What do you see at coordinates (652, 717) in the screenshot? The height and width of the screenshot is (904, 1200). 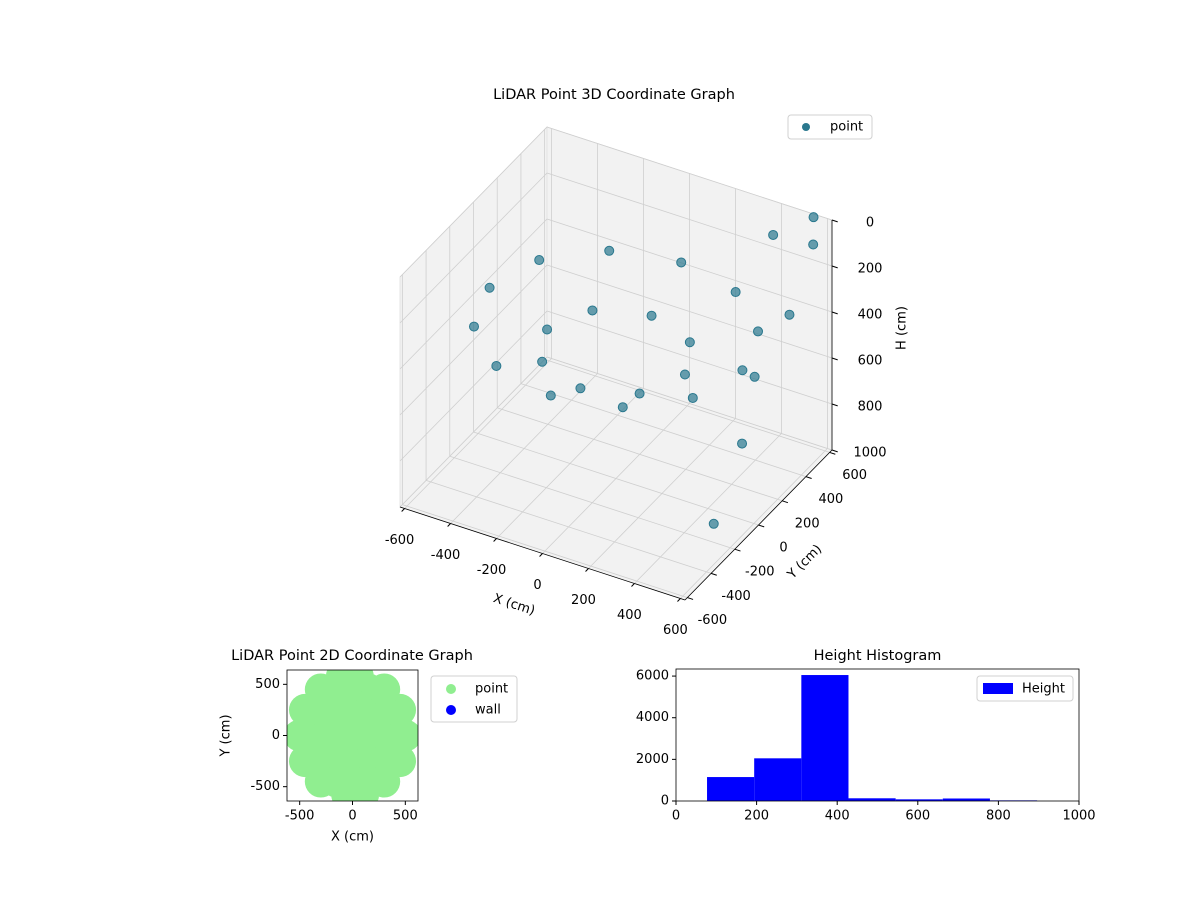 I see `y-tick-label: 4000` at bounding box center [652, 717].